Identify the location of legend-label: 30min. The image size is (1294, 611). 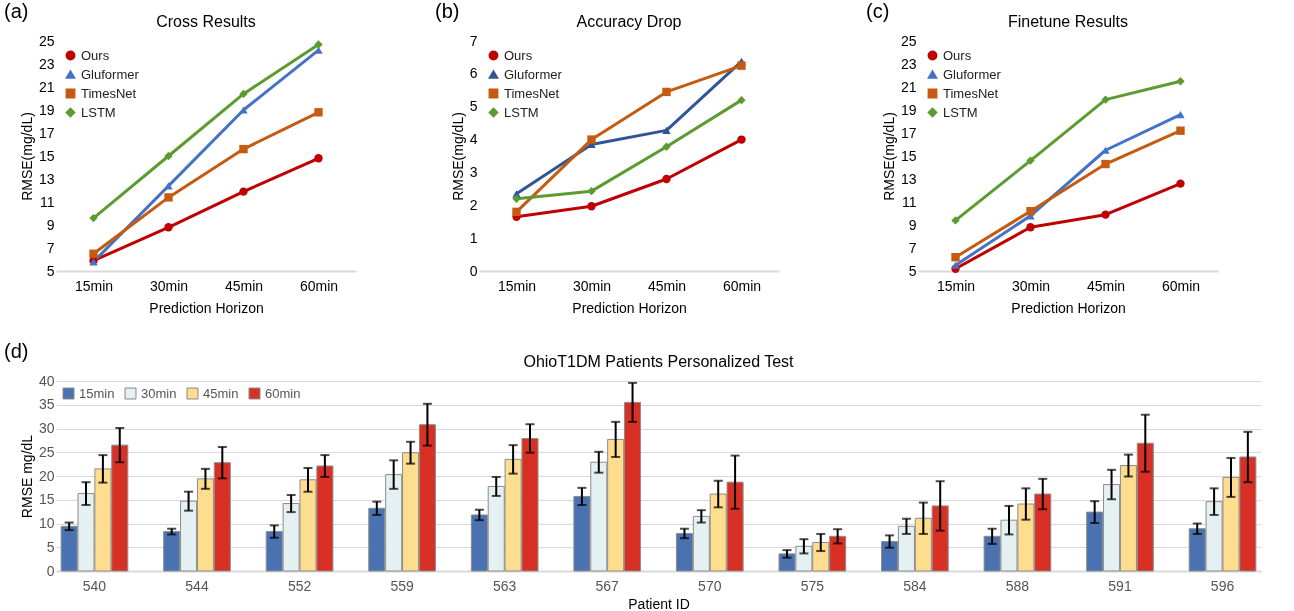
(159, 393).